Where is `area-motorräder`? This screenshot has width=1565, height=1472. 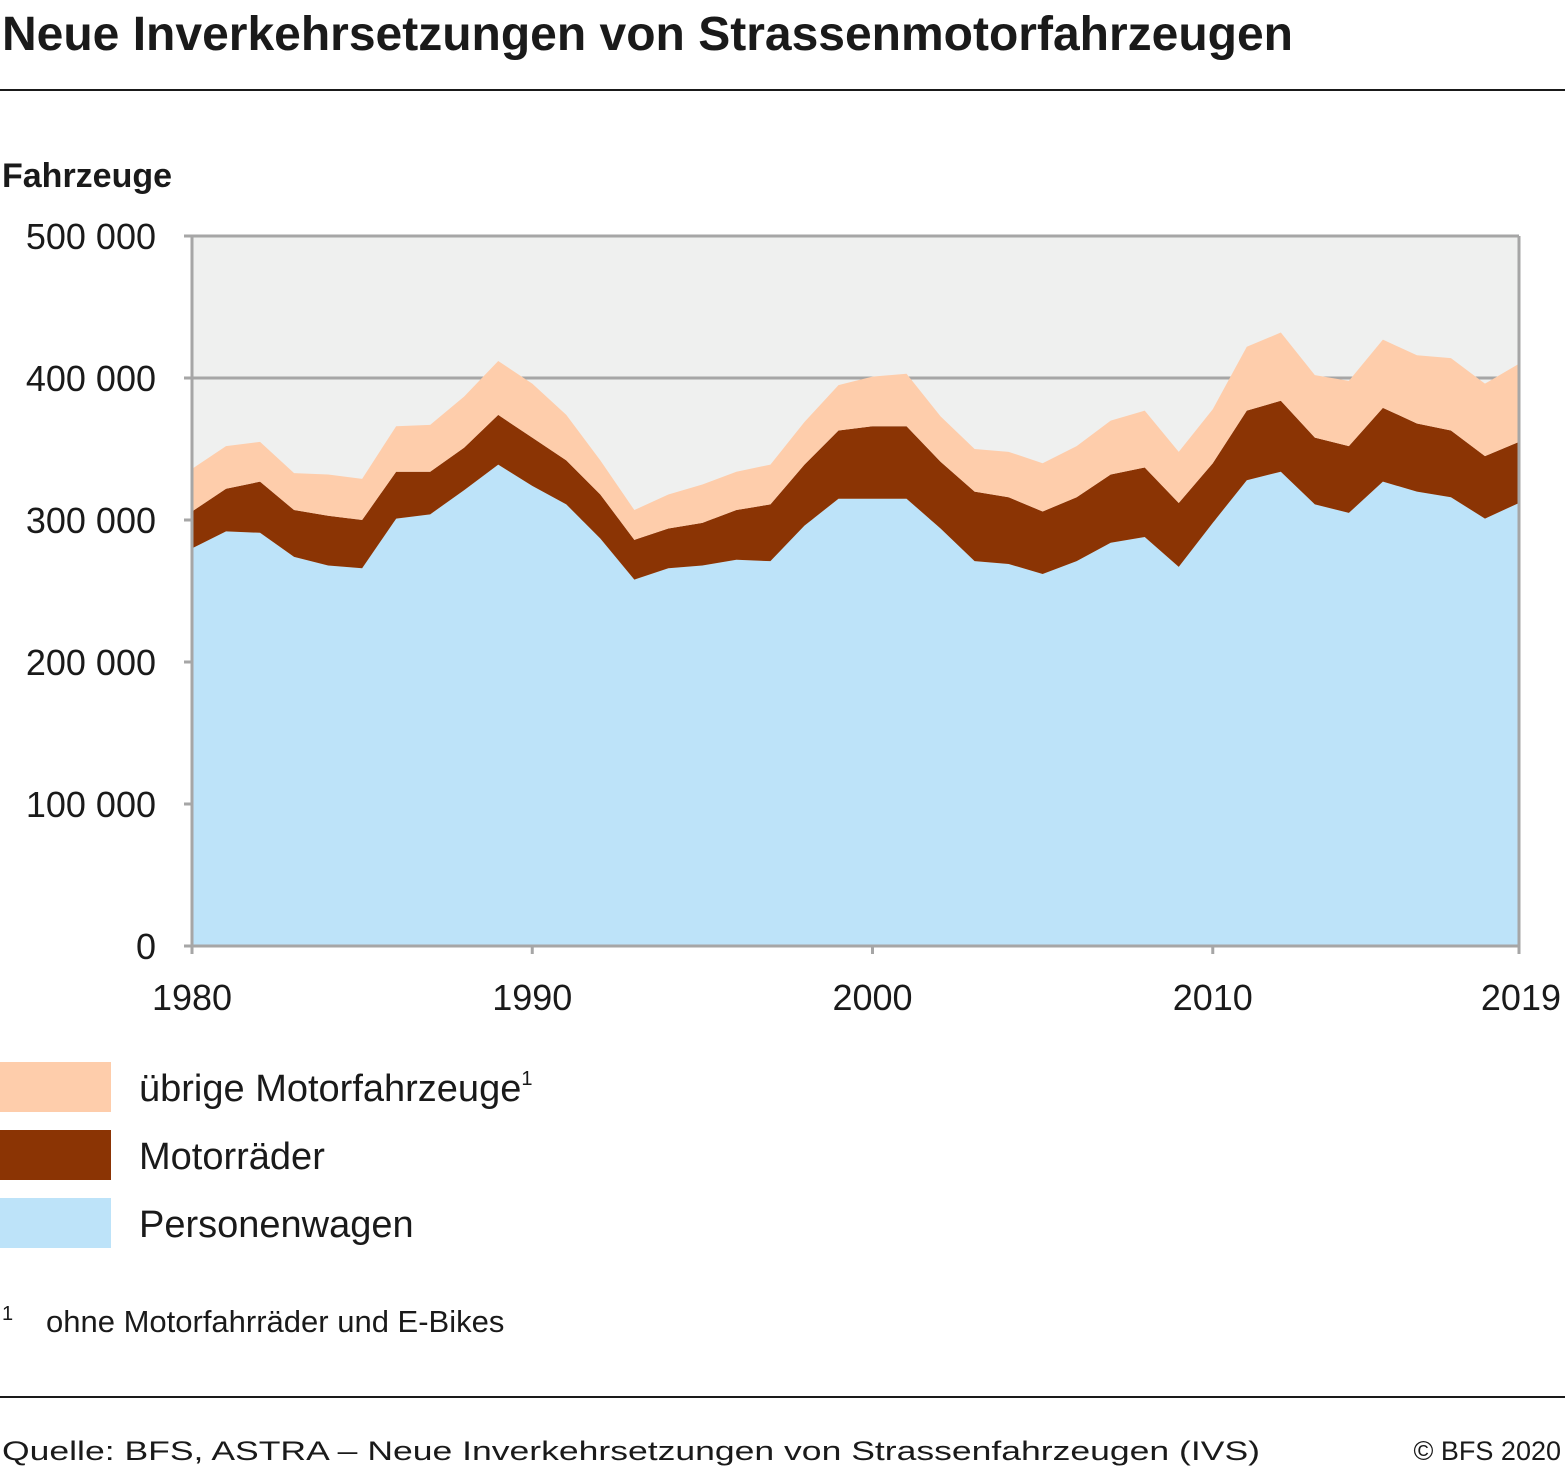 area-motorräder is located at coordinates (855, 490).